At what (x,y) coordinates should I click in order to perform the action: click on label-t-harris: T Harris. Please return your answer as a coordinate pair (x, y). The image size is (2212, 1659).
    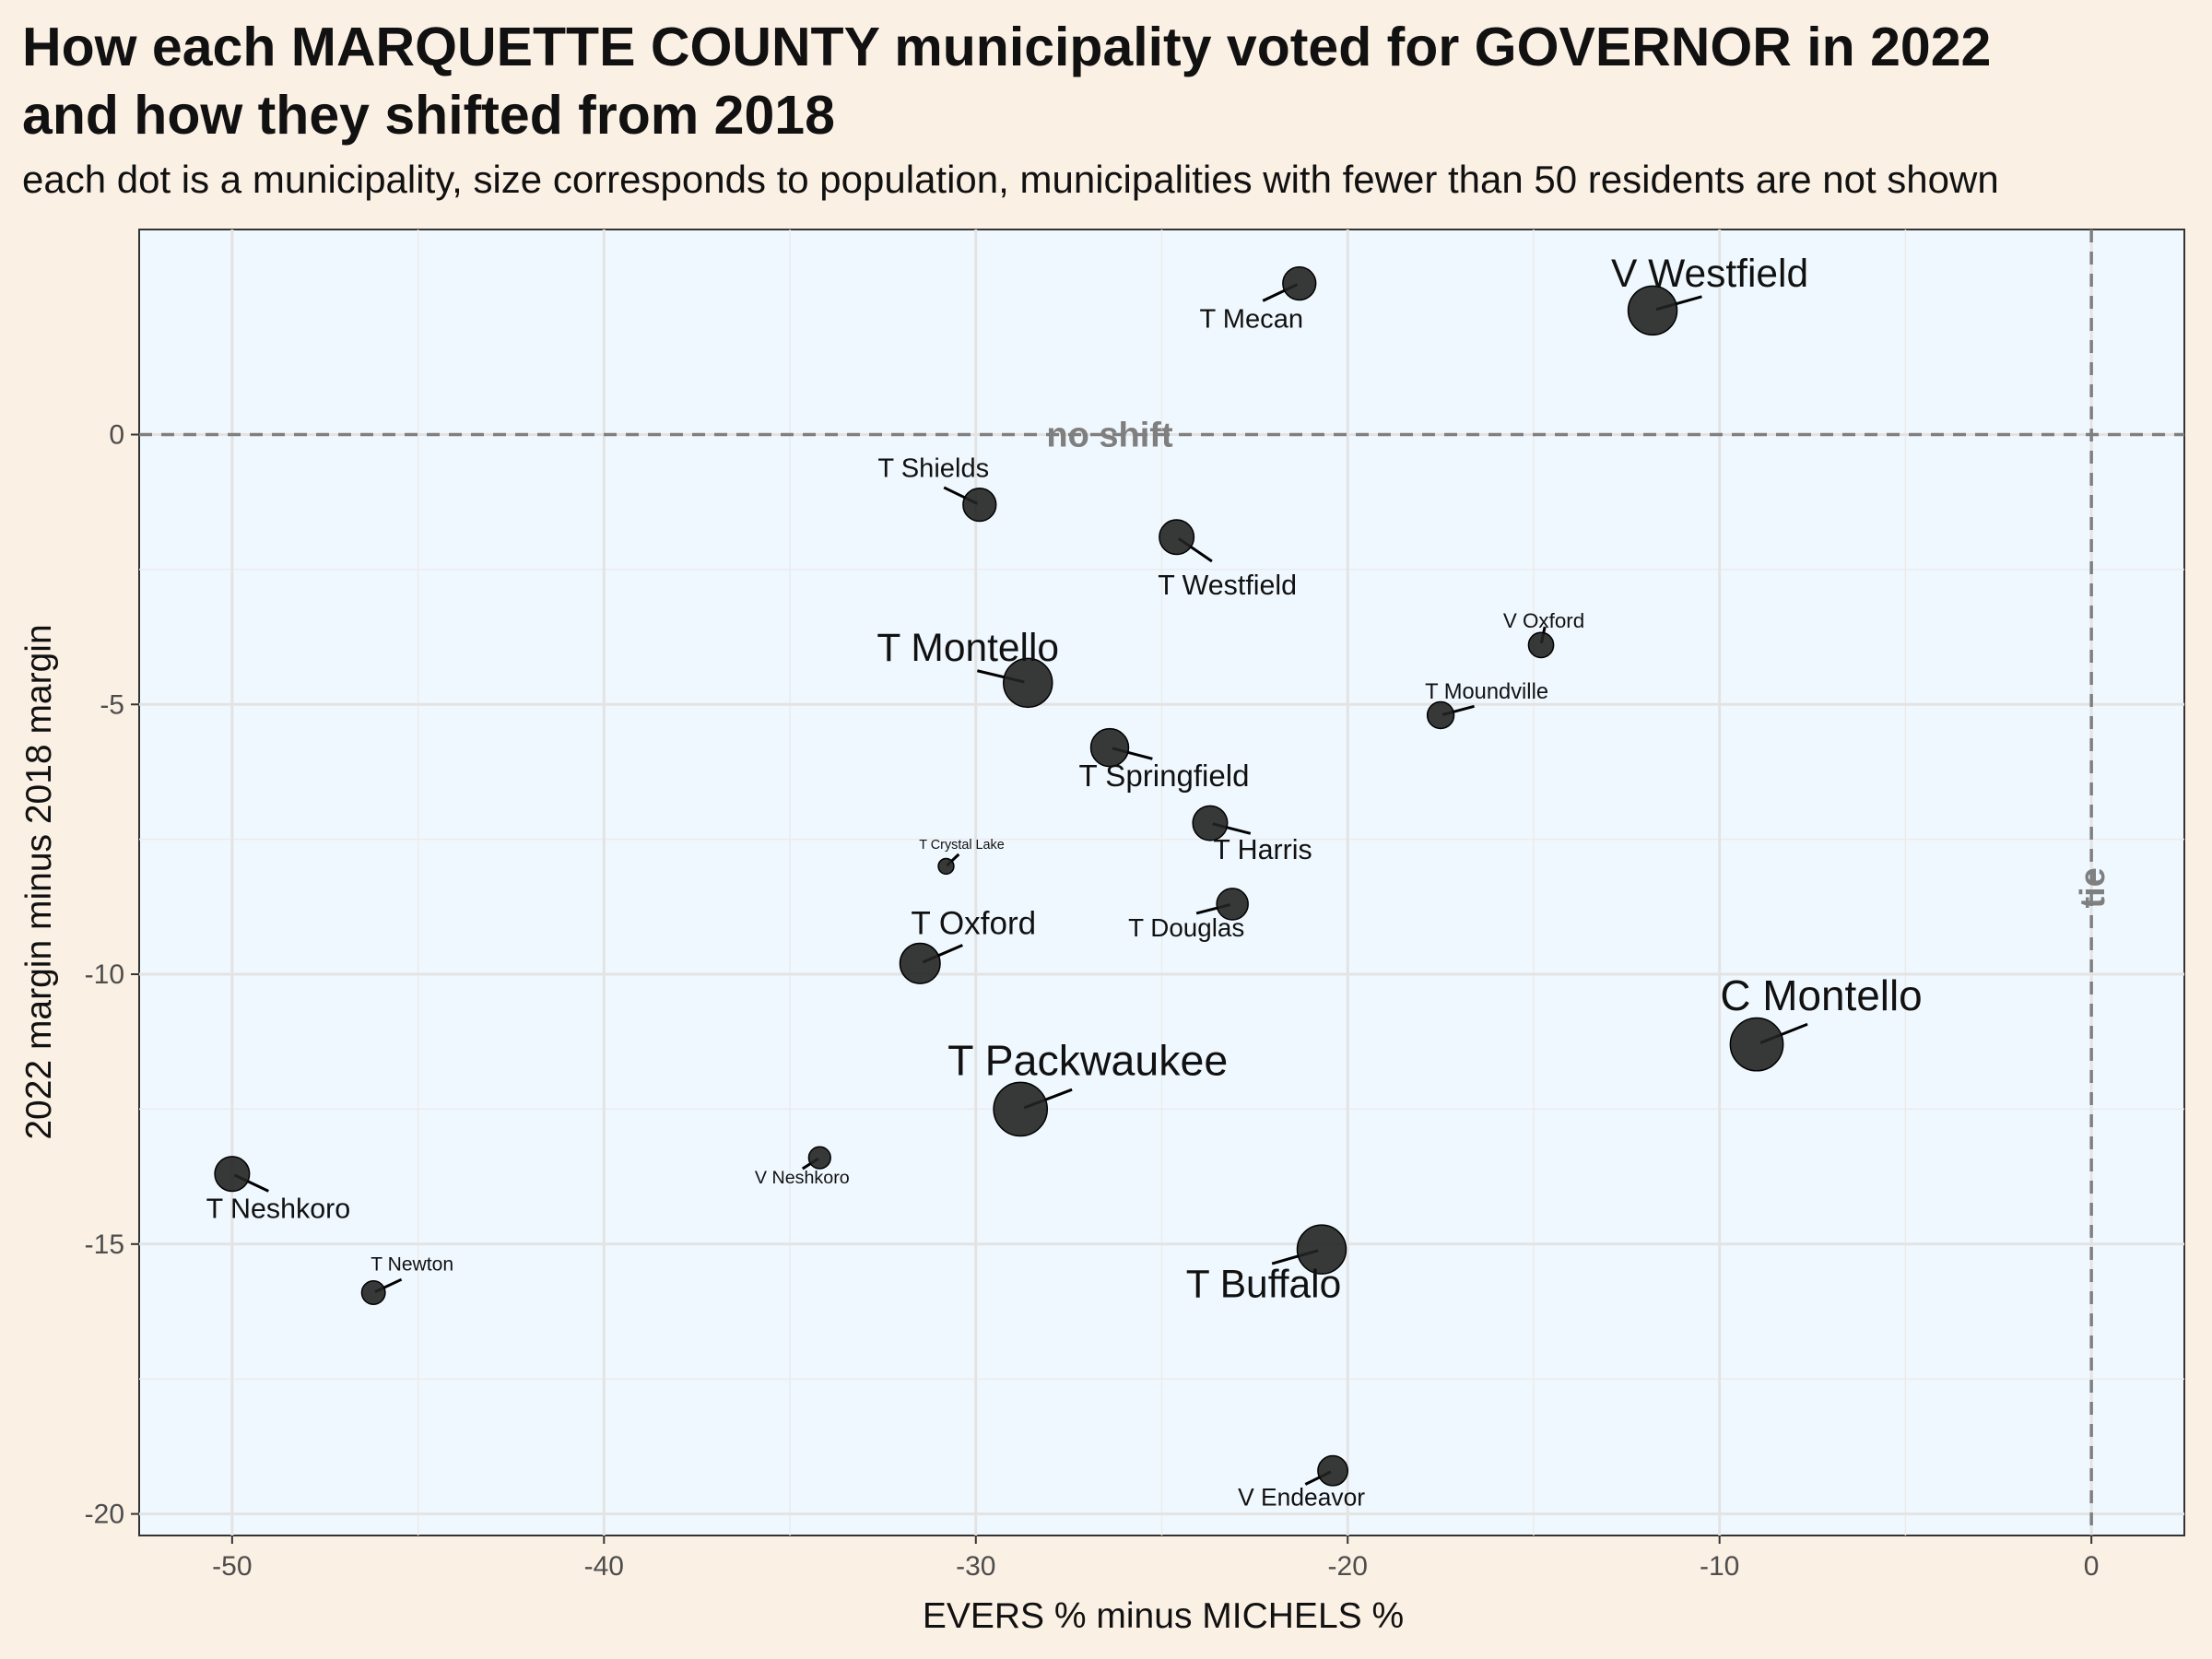
    Looking at the image, I should click on (1262, 849).